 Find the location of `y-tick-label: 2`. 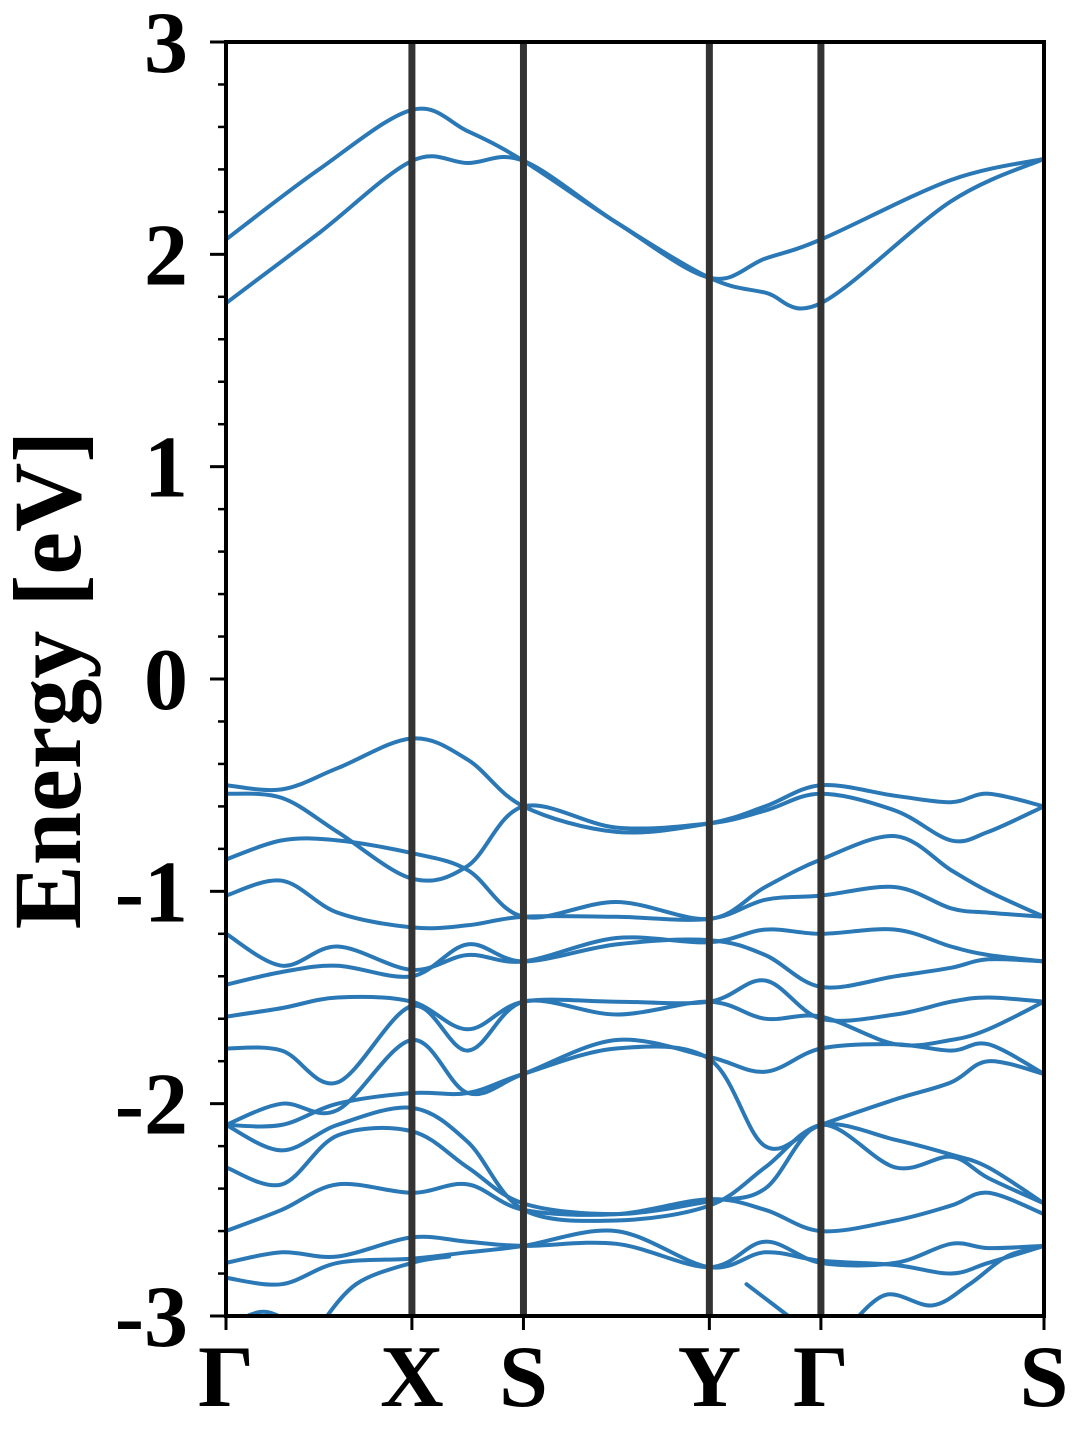

y-tick-label: 2 is located at coordinates (166, 255).